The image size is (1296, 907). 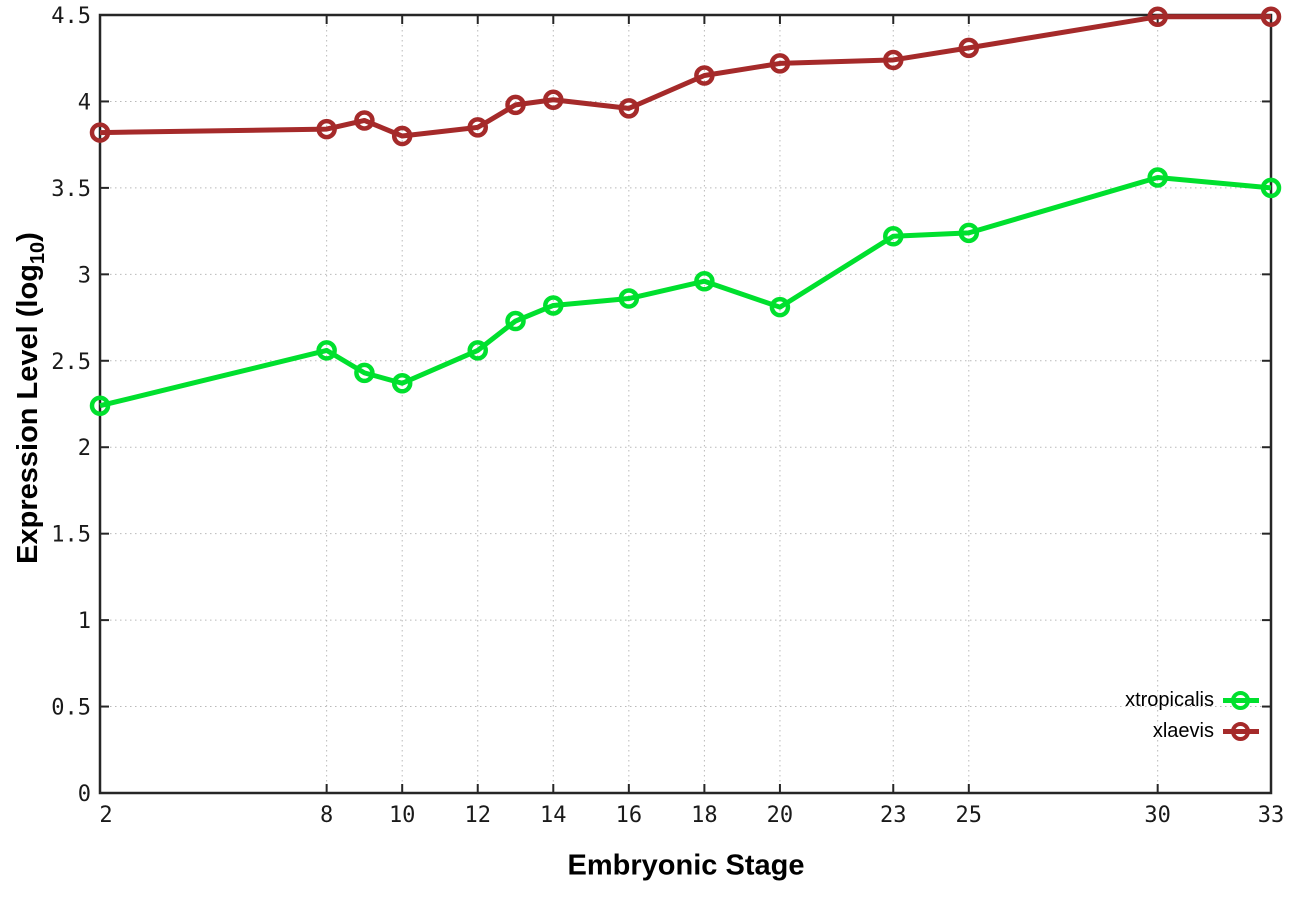 I want to click on y-axis-title-subscript: 10, so click(x=37, y=253).